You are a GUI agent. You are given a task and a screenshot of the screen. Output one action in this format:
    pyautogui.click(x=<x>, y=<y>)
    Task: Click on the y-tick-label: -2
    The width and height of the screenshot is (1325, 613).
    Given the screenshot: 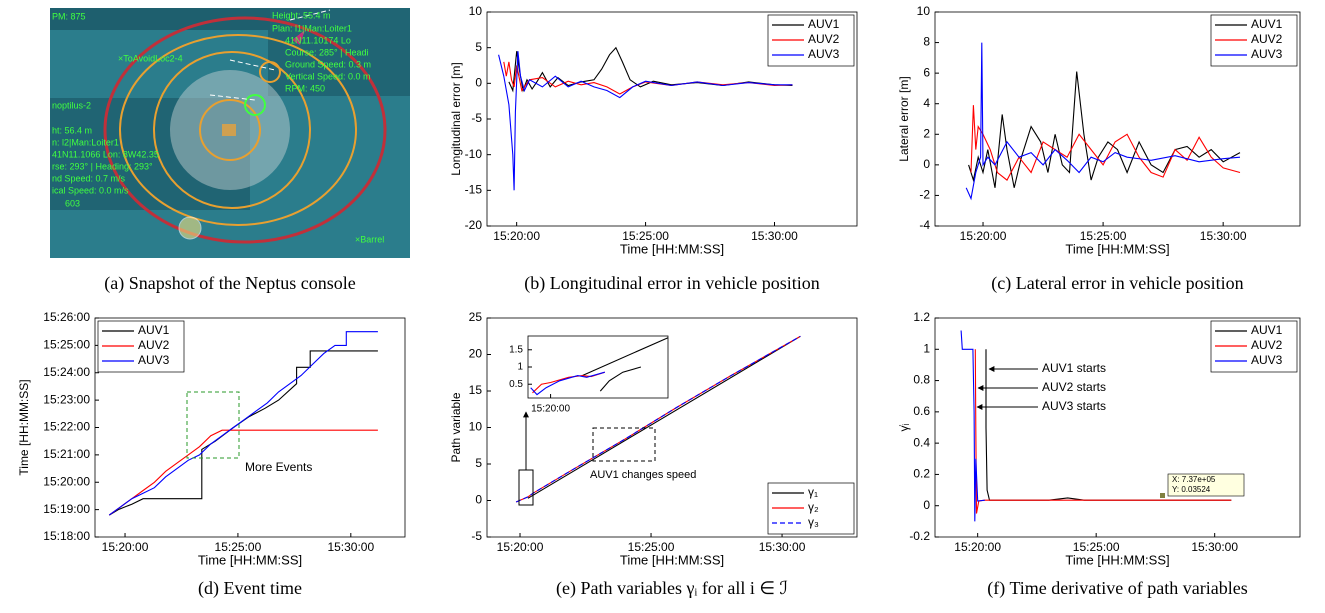 What is the action you would take?
    pyautogui.click(x=924, y=195)
    